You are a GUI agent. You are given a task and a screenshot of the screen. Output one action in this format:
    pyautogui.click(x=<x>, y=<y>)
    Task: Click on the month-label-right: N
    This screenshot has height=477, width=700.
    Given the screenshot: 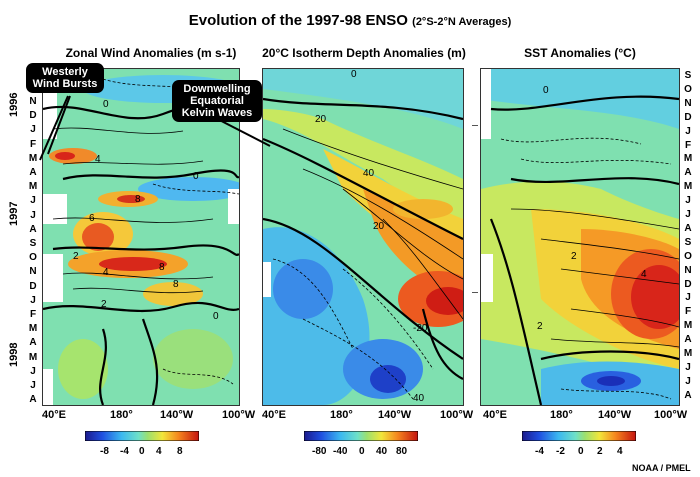 What is the action you would take?
    pyautogui.click(x=688, y=270)
    